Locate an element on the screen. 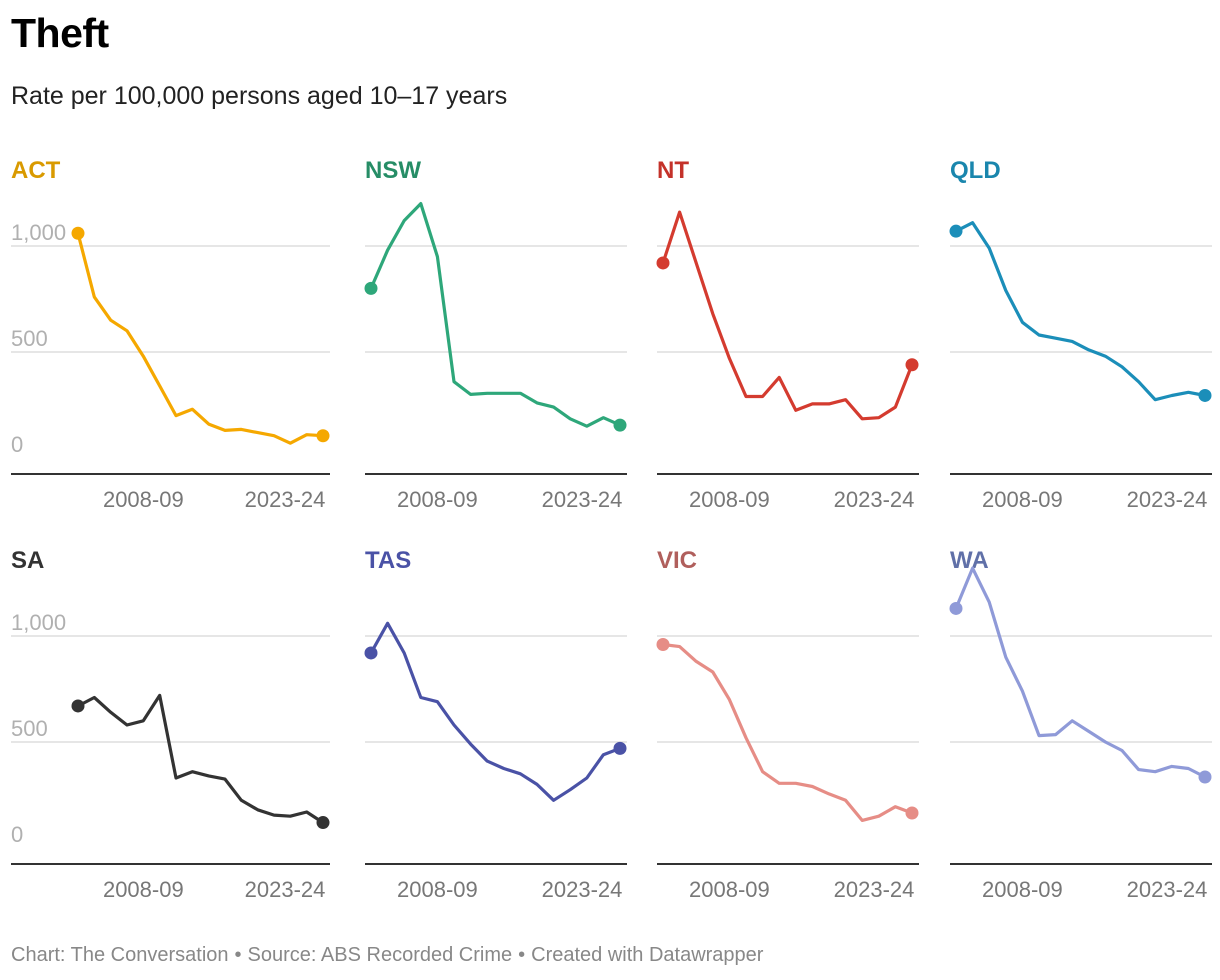 This screenshot has height=980, width=1220. chart-title: Theft is located at coordinates (60, 33).